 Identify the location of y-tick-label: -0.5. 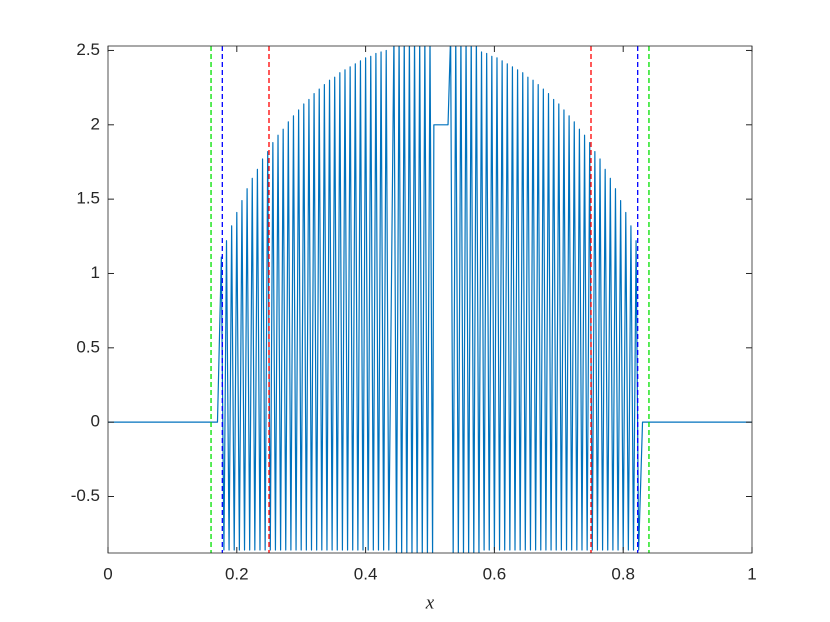
(85, 495).